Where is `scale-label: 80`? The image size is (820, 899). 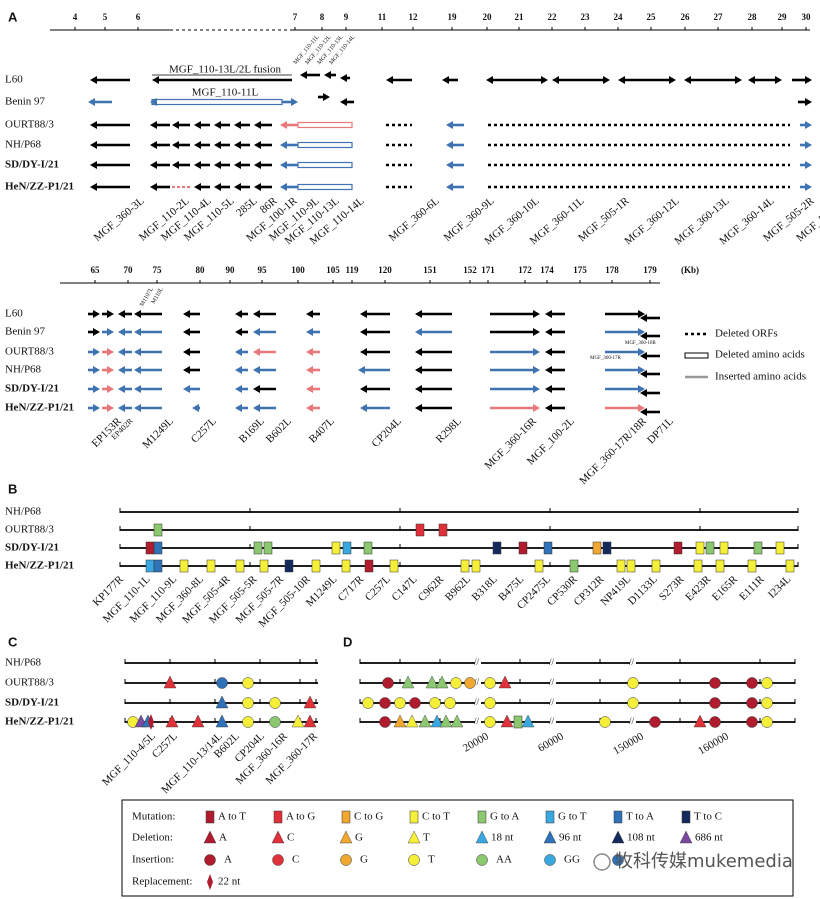 scale-label: 80 is located at coordinates (201, 270).